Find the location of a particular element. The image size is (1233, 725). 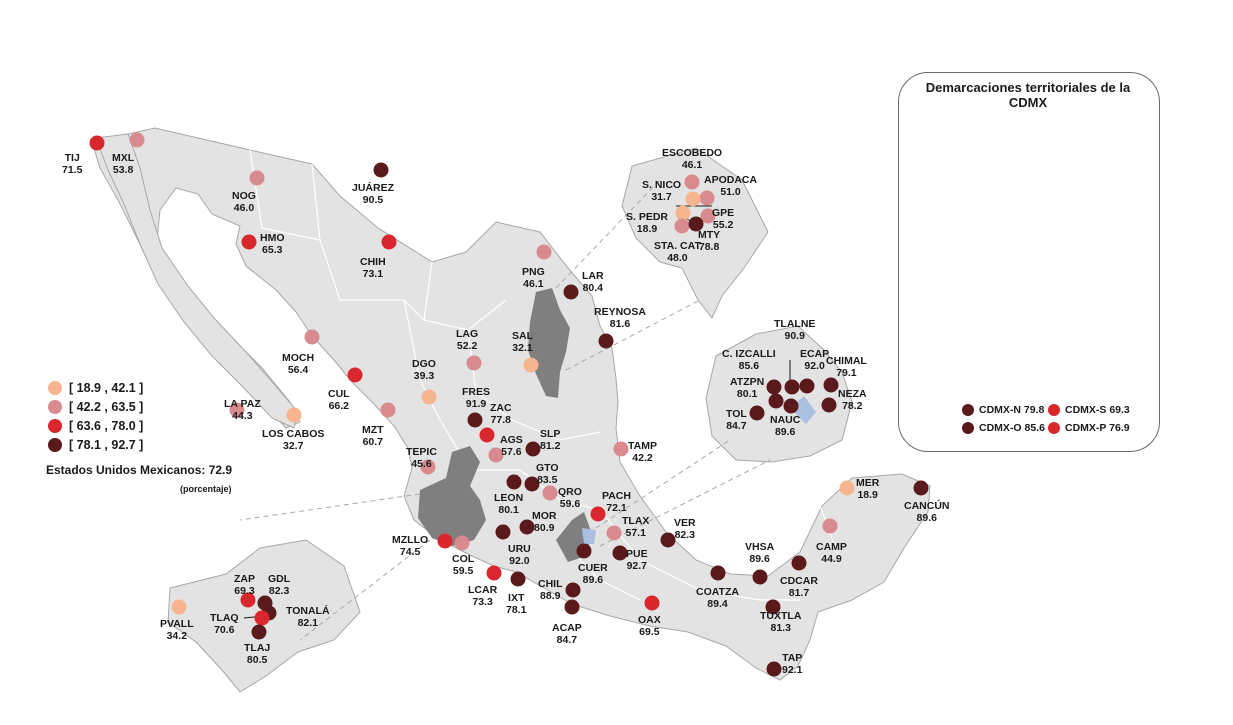

label-los-cabos: LOS CABOS 32.7 is located at coordinates (293, 440).